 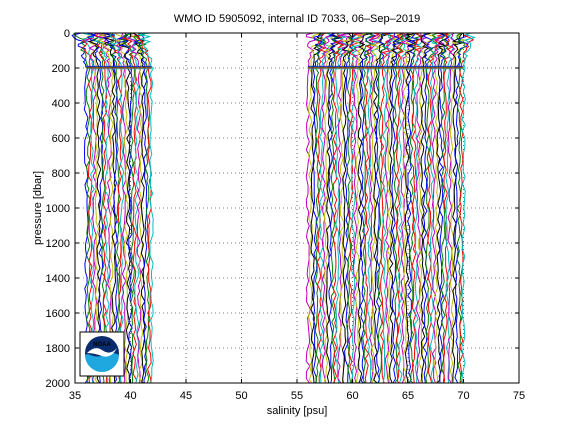 I want to click on y-tick-label: 0, so click(x=67, y=34).